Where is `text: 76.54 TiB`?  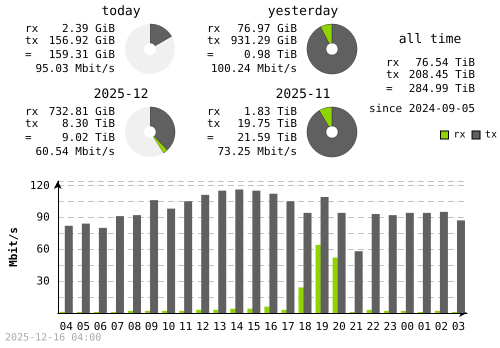
text: 76.54 TiB is located at coordinates (445, 62).